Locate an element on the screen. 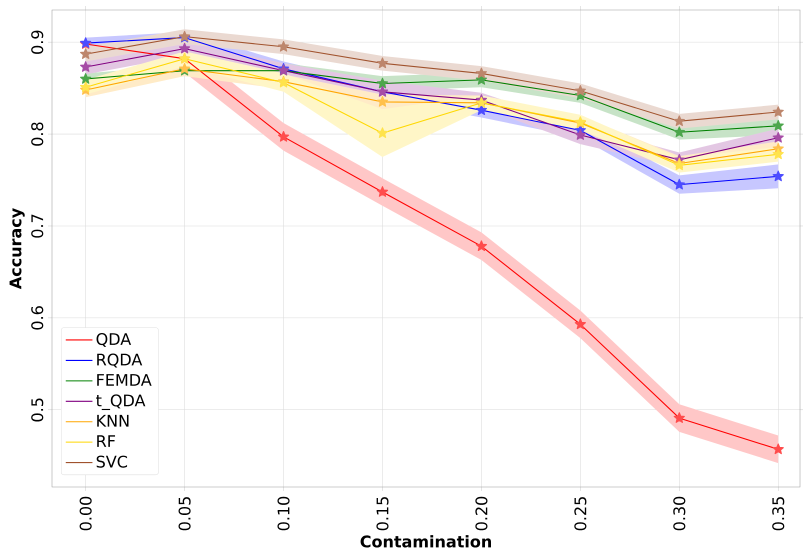 This screenshot has height=550, width=803. x-tick-label: 0.05 is located at coordinates (184, 513).